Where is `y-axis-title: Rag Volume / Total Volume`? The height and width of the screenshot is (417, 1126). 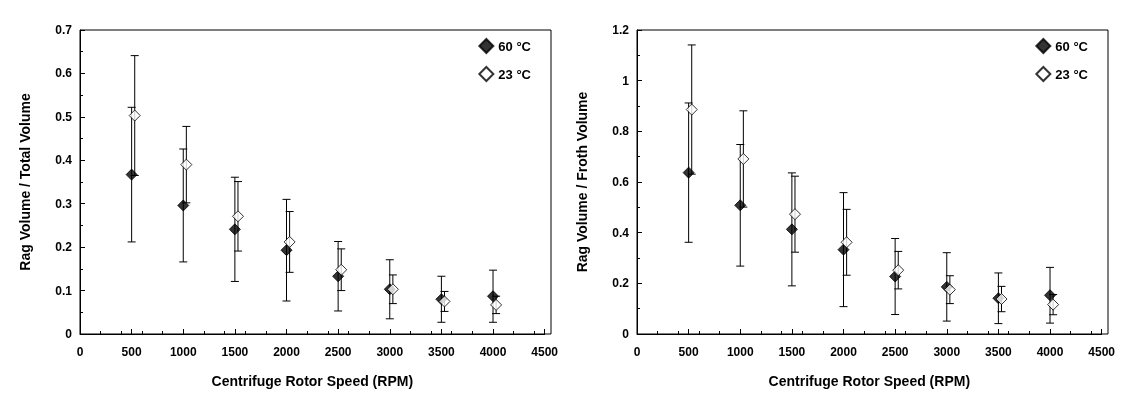
y-axis-title: Rag Volume / Total Volume is located at coordinates (25, 182).